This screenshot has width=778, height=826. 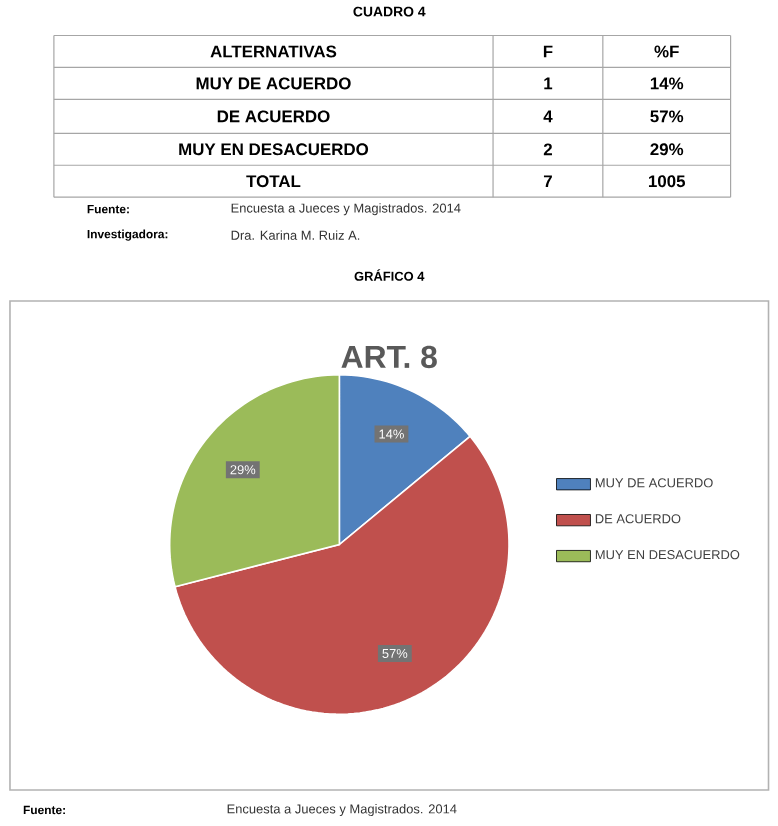 I want to click on text: MUY EN DESACUERDO, so click(x=273, y=149).